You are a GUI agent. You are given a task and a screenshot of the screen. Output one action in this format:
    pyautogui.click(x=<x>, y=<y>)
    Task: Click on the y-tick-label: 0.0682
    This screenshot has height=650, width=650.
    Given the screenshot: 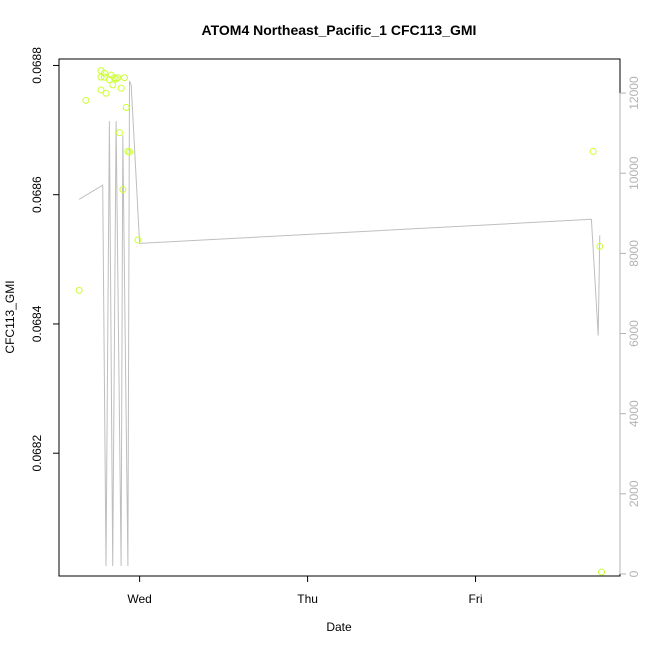 What is the action you would take?
    pyautogui.click(x=37, y=453)
    